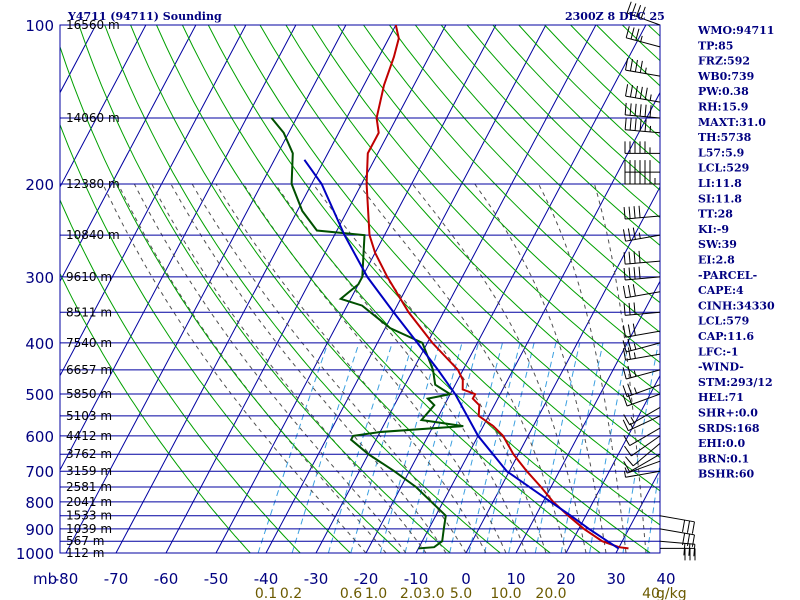 The height and width of the screenshot is (600, 800). What do you see at coordinates (89, 502) in the screenshot?
I see `height-label: 2041 m` at bounding box center [89, 502].